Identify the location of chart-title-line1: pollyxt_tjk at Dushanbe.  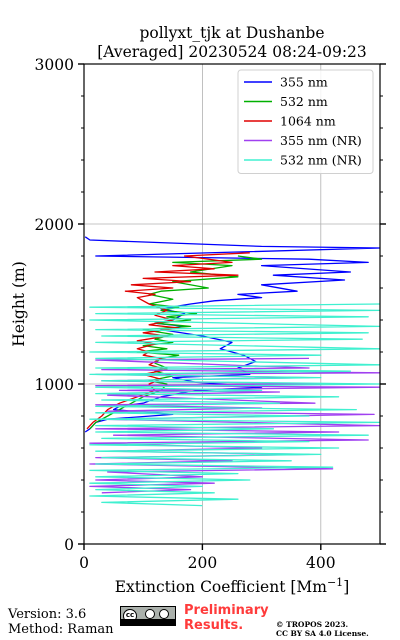
(231, 33).